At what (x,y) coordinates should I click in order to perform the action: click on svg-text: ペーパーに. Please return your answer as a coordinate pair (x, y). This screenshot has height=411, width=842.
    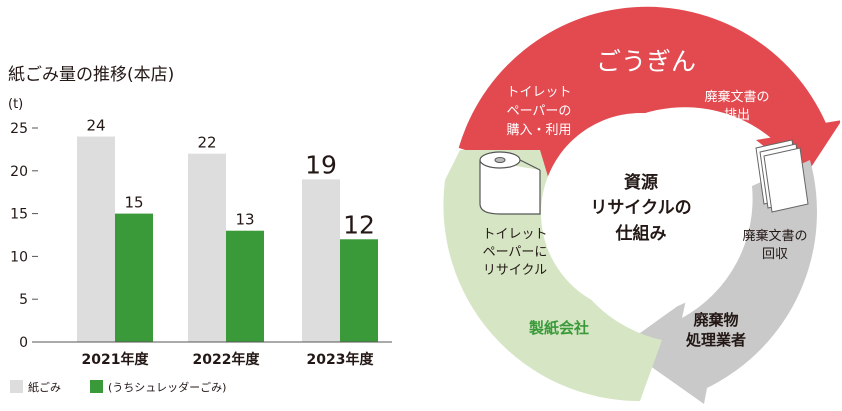
    Looking at the image, I should click on (515, 252).